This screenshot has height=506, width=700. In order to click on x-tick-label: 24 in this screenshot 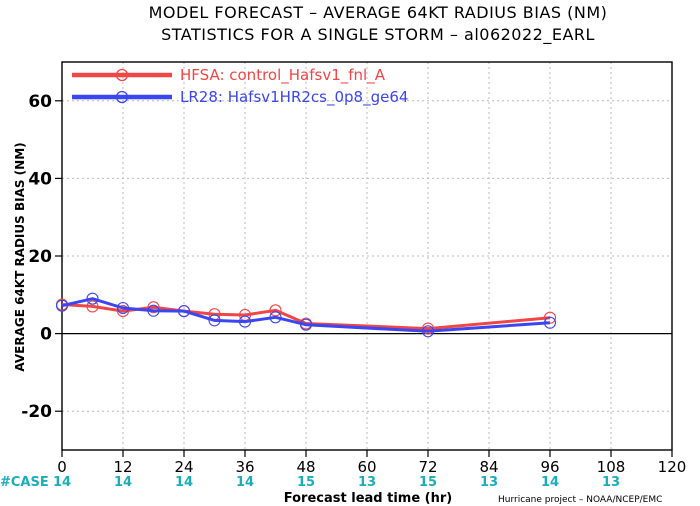, I will do `click(183, 467)`.